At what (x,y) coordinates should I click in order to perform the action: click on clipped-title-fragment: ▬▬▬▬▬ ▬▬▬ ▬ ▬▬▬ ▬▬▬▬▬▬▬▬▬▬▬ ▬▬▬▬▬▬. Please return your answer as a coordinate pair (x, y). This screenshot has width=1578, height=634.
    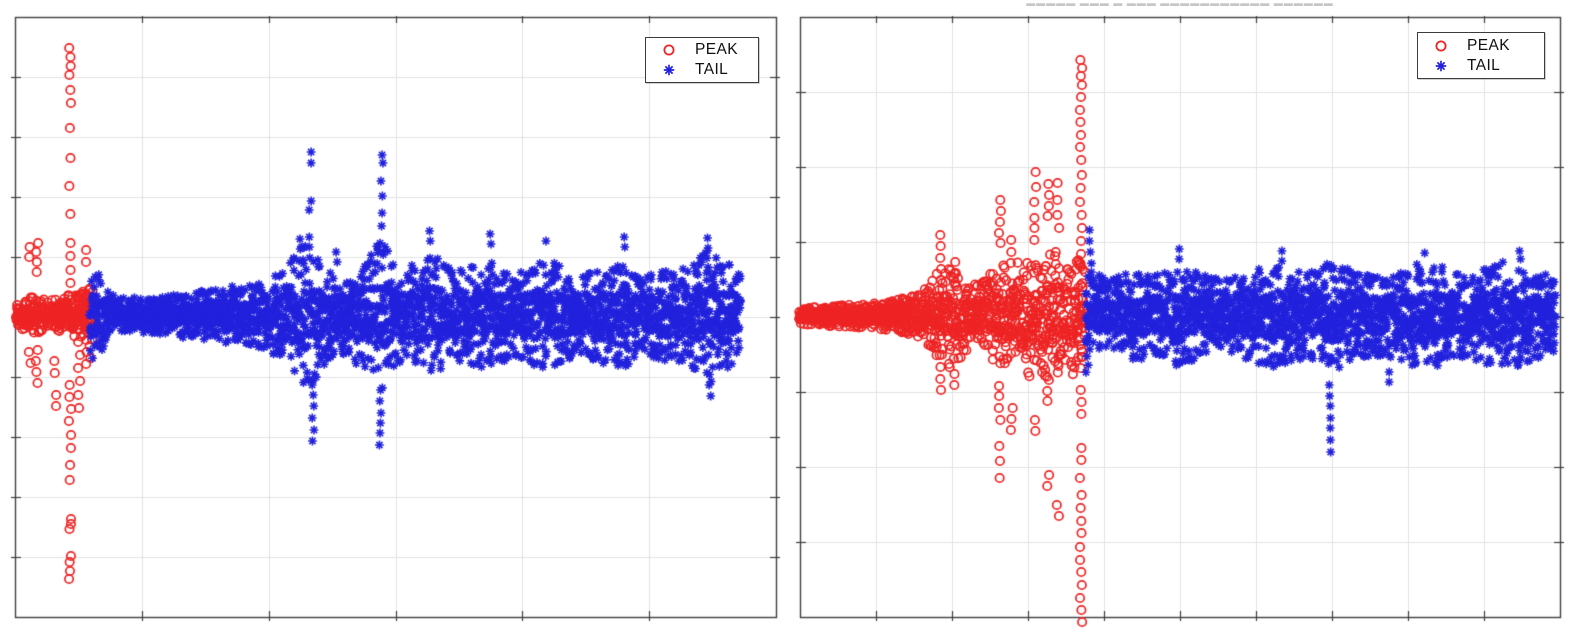
    Looking at the image, I should click on (1180, 4).